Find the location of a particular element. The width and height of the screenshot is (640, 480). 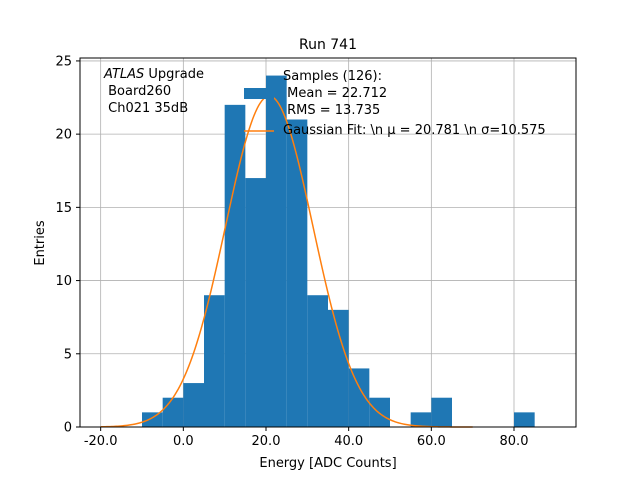

y-tick-label: 10 is located at coordinates (63, 281).